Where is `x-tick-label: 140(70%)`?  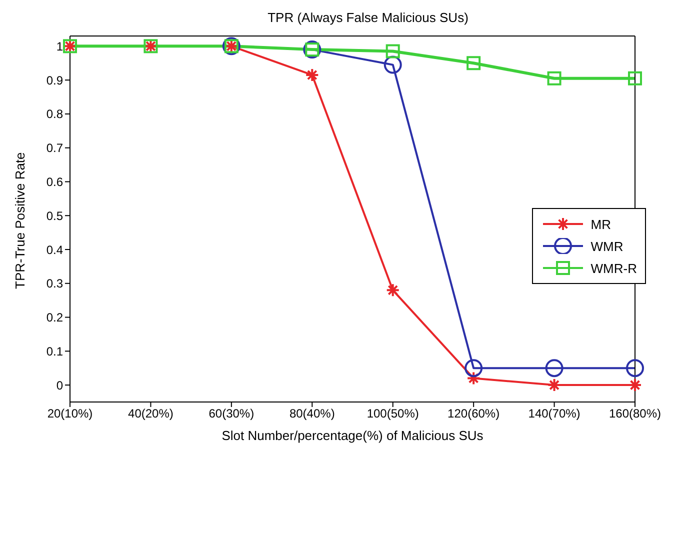
x-tick-label: 140(70%) is located at coordinates (554, 413).